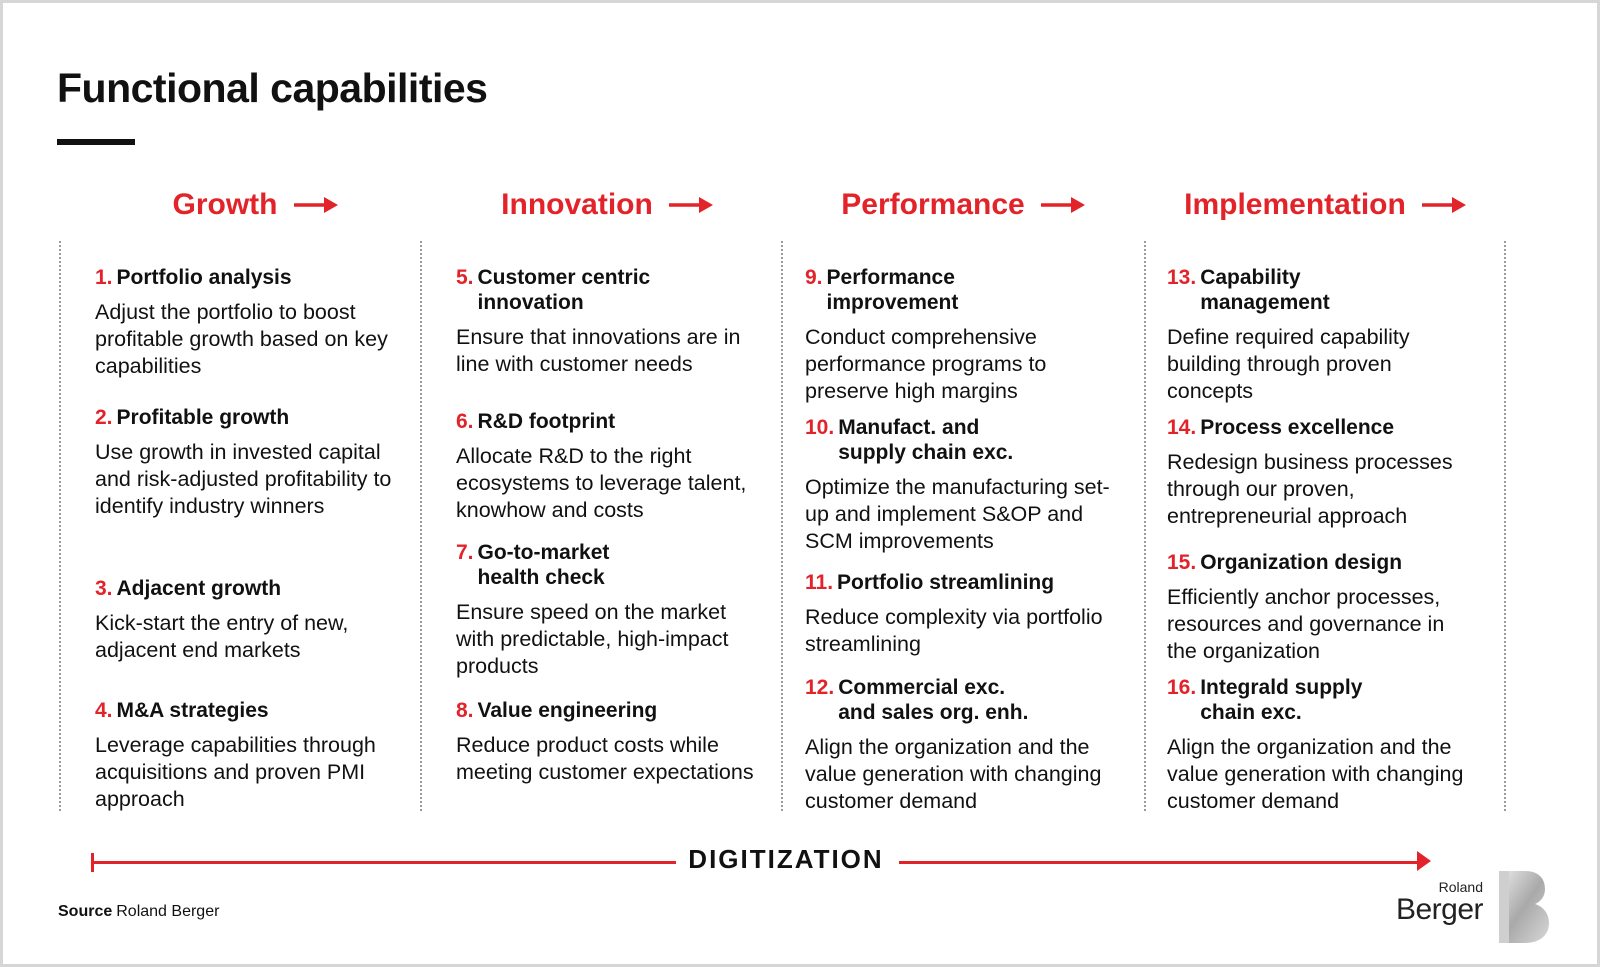 The image size is (1600, 967). I want to click on item-title: Organization design, so click(1301, 562).